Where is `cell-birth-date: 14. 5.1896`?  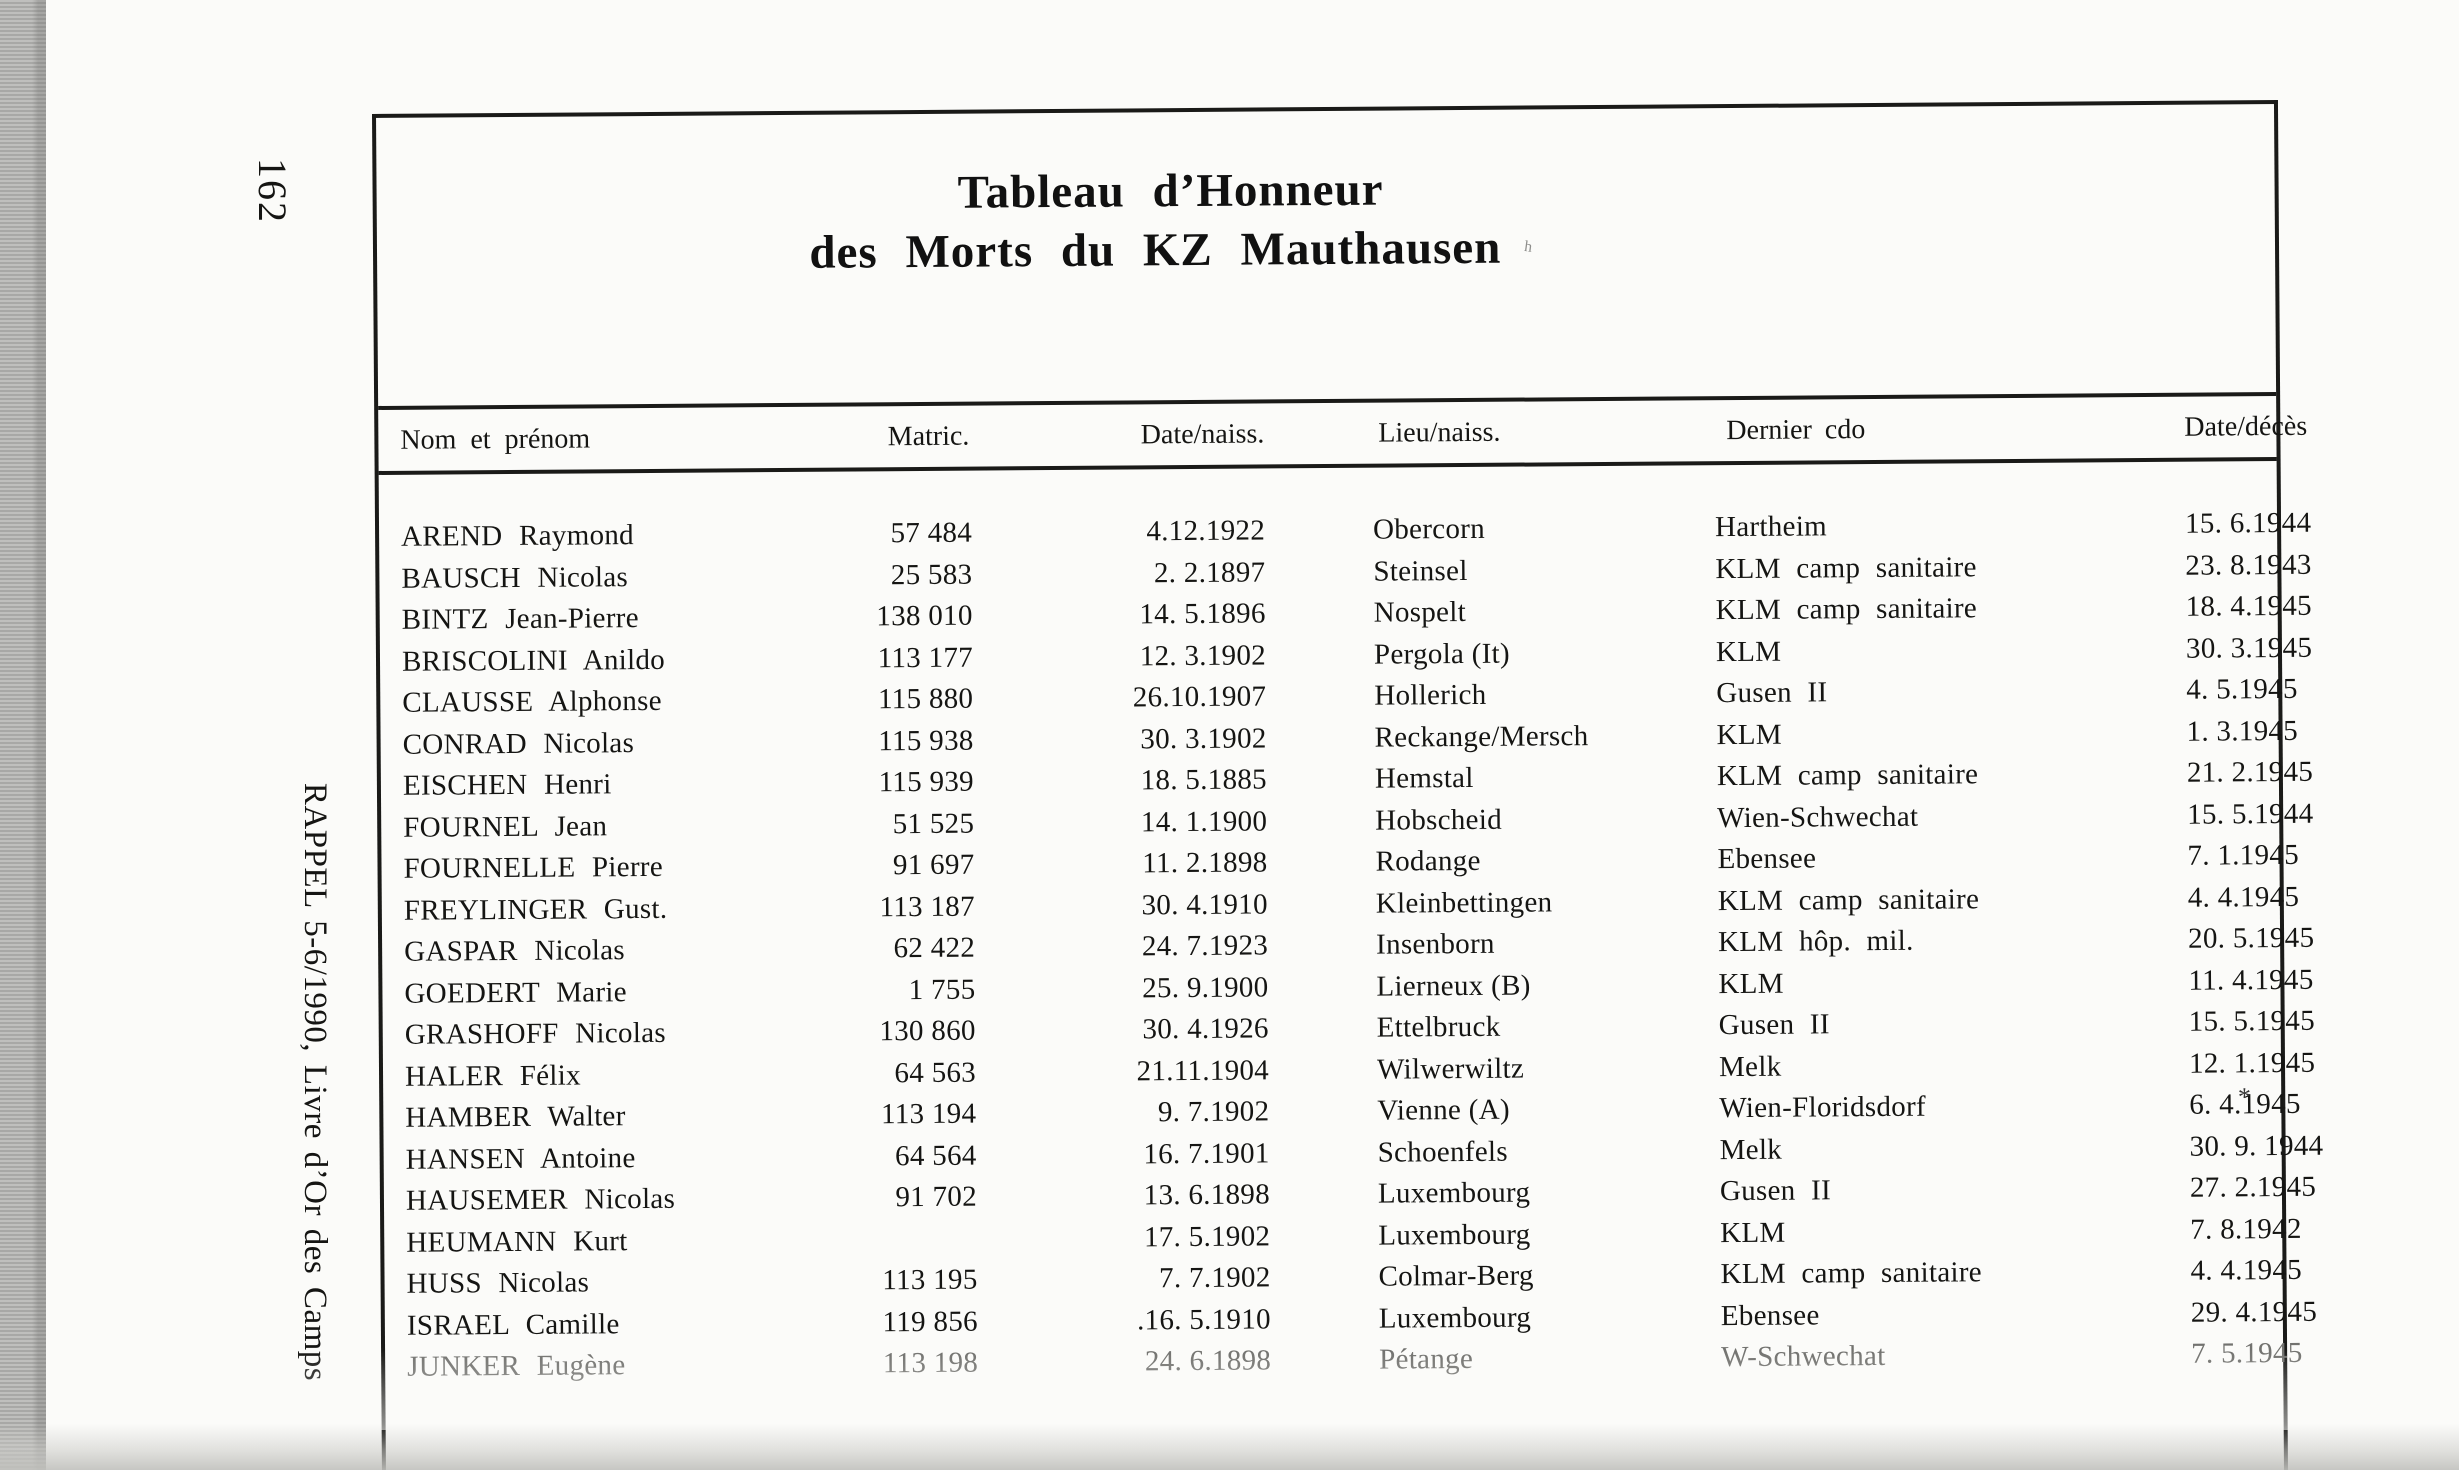
cell-birth-date: 14. 5.1896 is located at coordinates (1202, 614).